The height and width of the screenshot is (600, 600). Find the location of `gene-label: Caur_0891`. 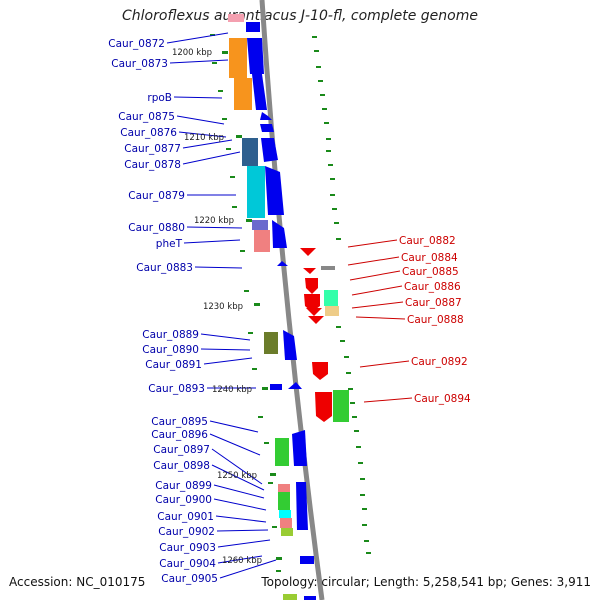

gene-label: Caur_0891 is located at coordinates (173, 365).